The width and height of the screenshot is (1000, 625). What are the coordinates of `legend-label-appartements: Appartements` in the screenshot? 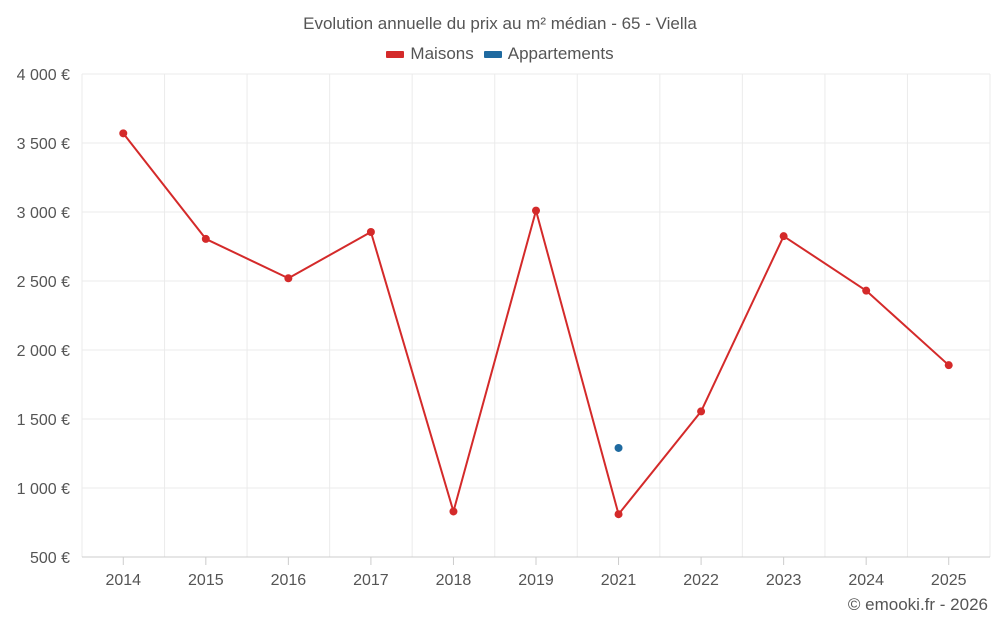 It's located at (560, 53).